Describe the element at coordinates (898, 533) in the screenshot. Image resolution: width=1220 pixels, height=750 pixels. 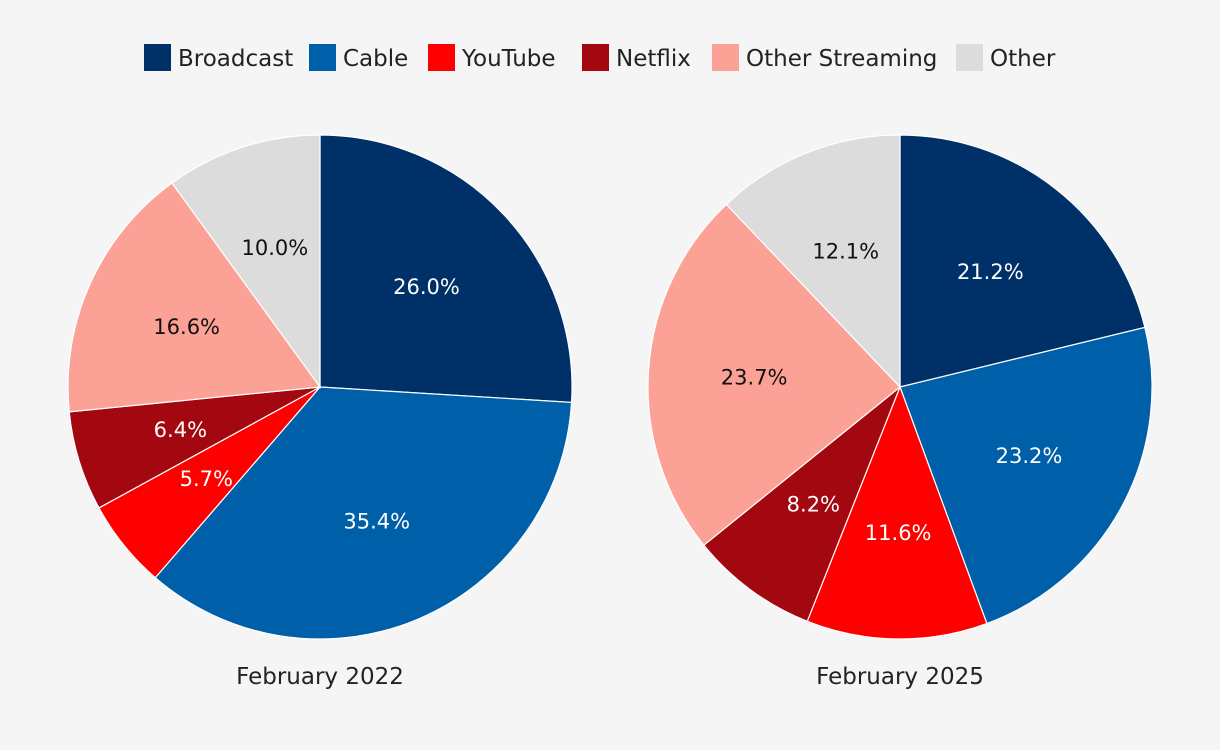
I see `slice-label-youtube: 11.6%` at that location.